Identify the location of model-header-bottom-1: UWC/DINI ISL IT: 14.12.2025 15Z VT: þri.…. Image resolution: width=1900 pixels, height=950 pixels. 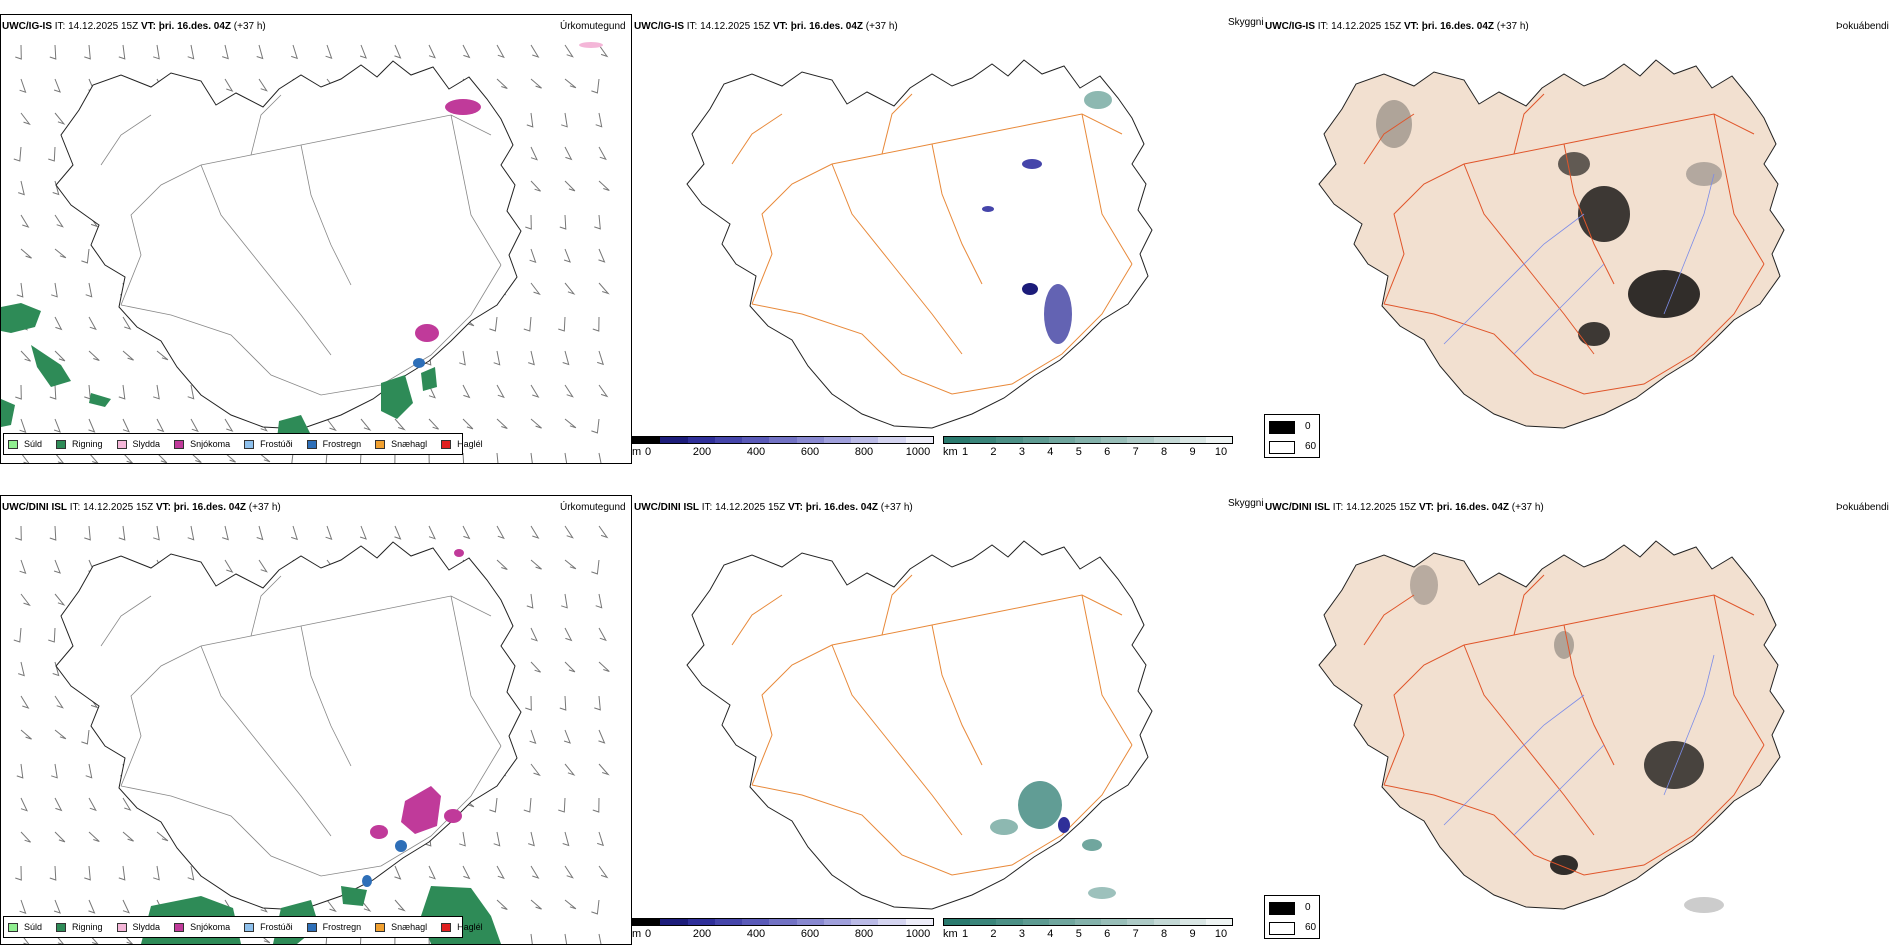
(141, 507).